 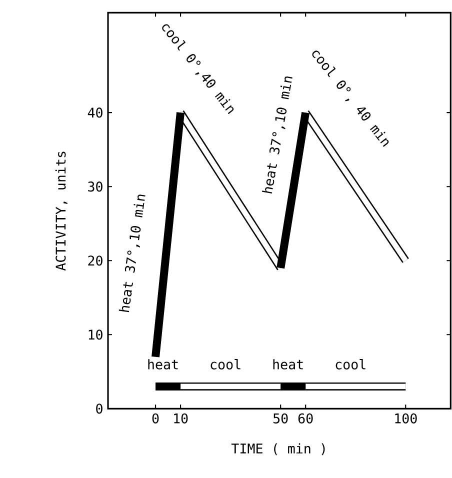 What do you see at coordinates (99, 409) in the screenshot?
I see `y-tick-label: 0` at bounding box center [99, 409].